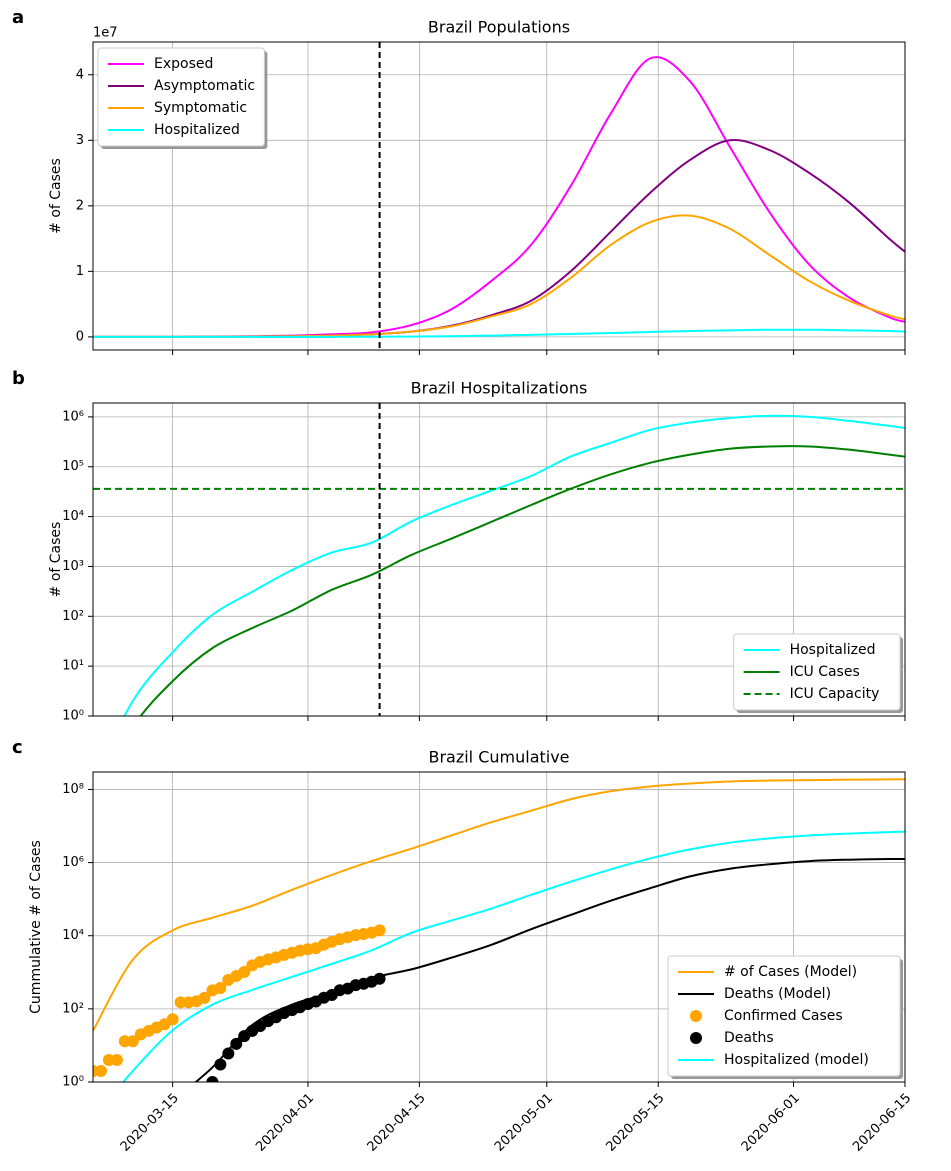 This screenshot has width=951, height=1171. Describe the element at coordinates (498, 757) in the screenshot. I see `chart-title: Brazil Cumulative` at that location.